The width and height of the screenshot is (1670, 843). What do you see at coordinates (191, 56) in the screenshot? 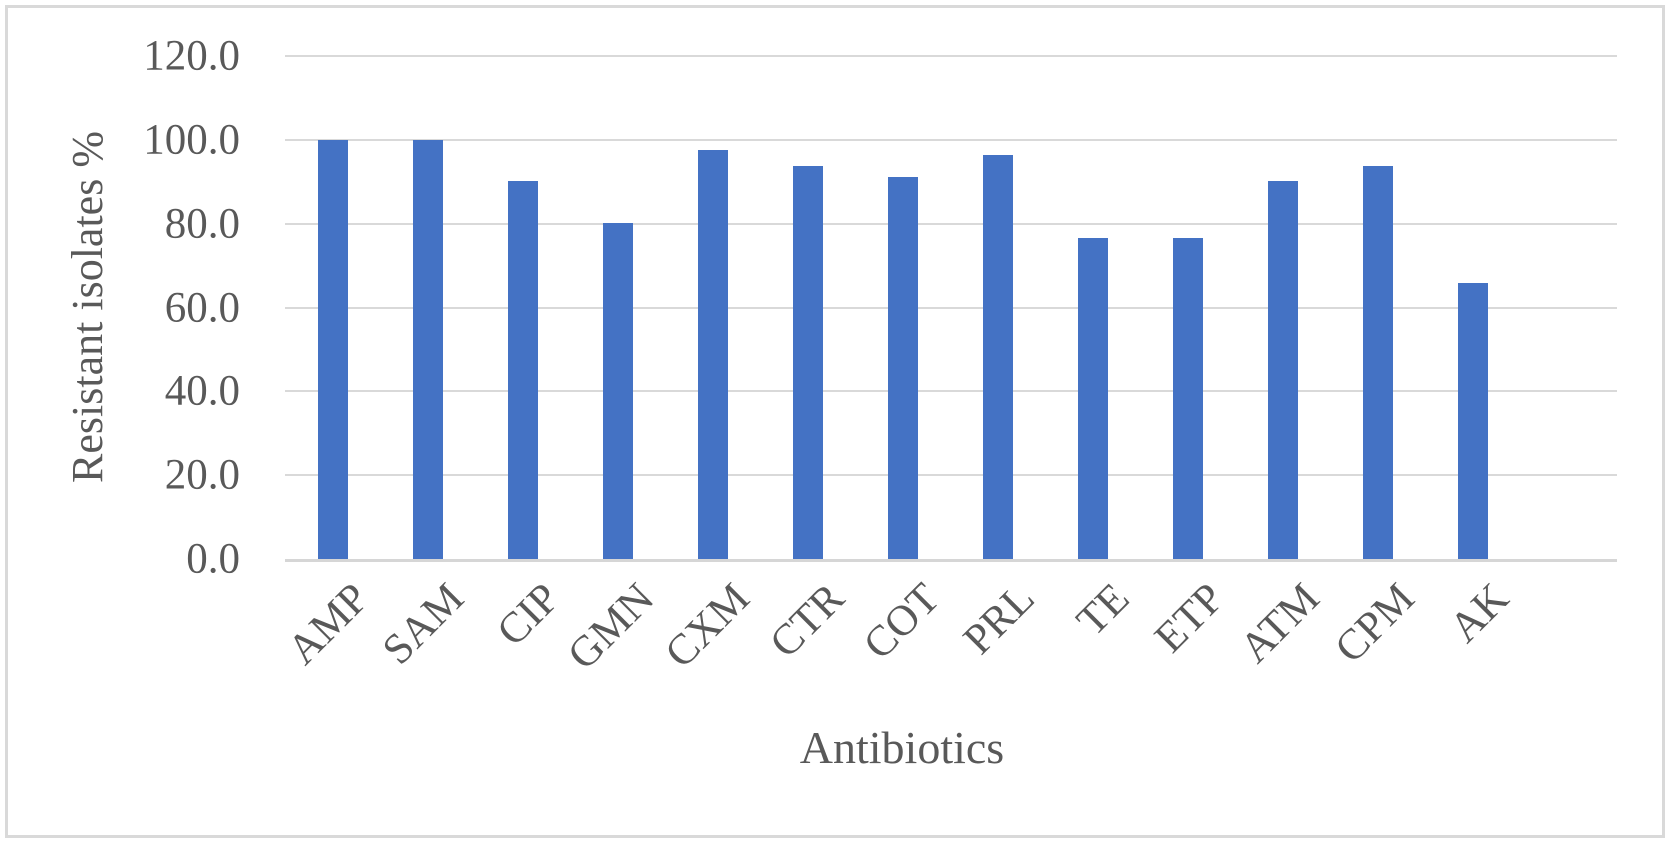
I see `y-tick-120.0: 120.0` at bounding box center [191, 56].